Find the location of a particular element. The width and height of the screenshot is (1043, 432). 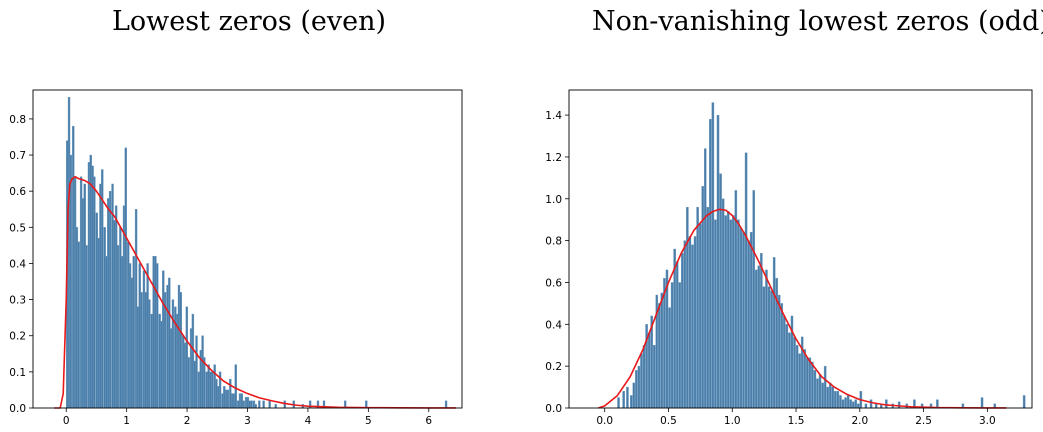

left-chart-title: Lowest zeros (even) is located at coordinates (249, 21).